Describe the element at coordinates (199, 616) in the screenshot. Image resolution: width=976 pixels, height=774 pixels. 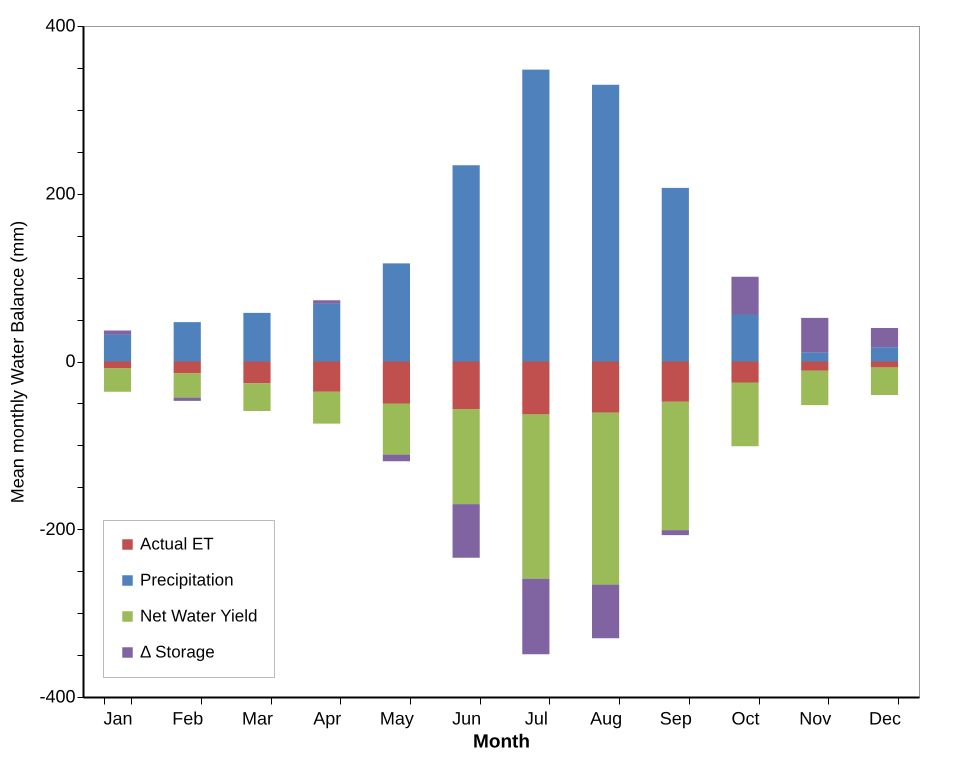
I see `legend-label: Net Water Yield` at that location.